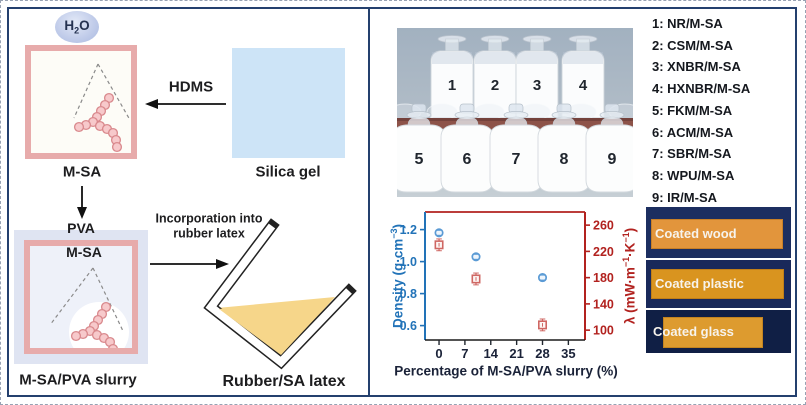 The height and width of the screenshot is (405, 806). What do you see at coordinates (696, 67) in the screenshot?
I see `list-item: 3: XNBR/M-SA` at bounding box center [696, 67].